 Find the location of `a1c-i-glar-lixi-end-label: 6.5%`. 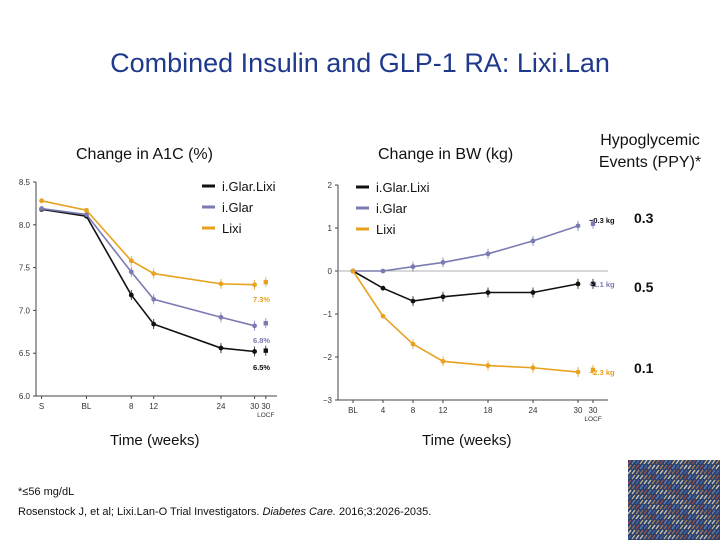

a1c-i-glar-lixi-end-label: 6.5% is located at coordinates (261, 367).